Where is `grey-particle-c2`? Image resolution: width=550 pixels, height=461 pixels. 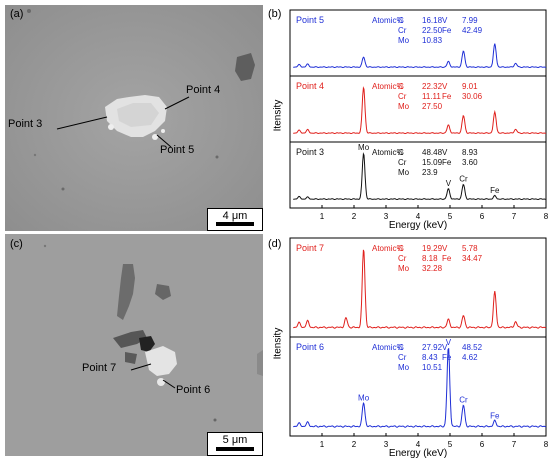 grey-particle-c2 is located at coordinates (163, 292).